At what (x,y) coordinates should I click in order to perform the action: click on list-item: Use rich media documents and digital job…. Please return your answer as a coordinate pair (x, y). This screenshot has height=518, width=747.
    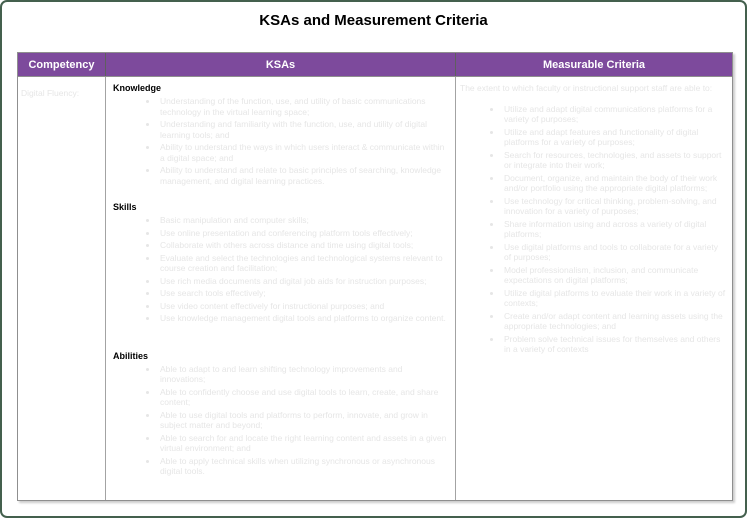
    Looking at the image, I should click on (303, 281).